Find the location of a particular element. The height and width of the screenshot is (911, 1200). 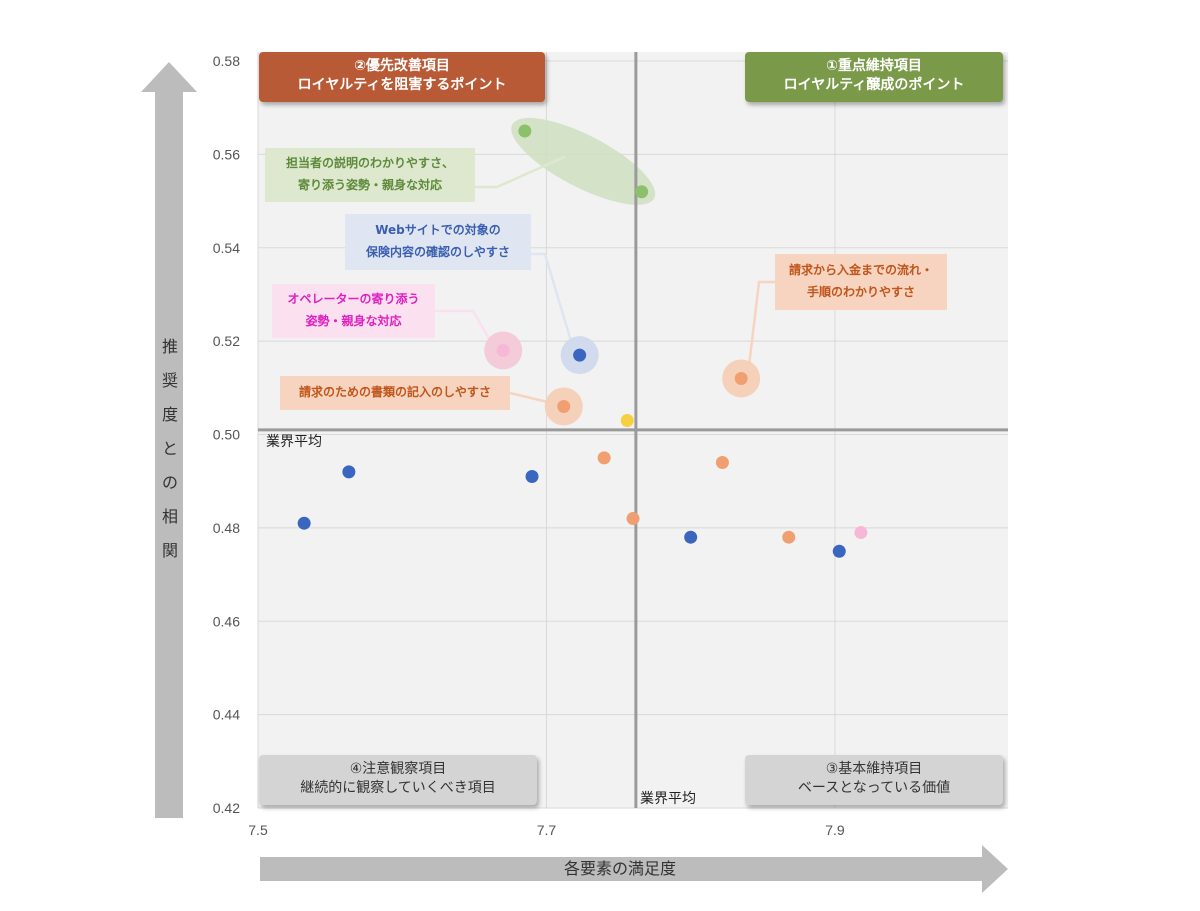

callout-operator-attitude: オペレーターの寄り添う 姿勢・親身な対応 is located at coordinates (353, 311).